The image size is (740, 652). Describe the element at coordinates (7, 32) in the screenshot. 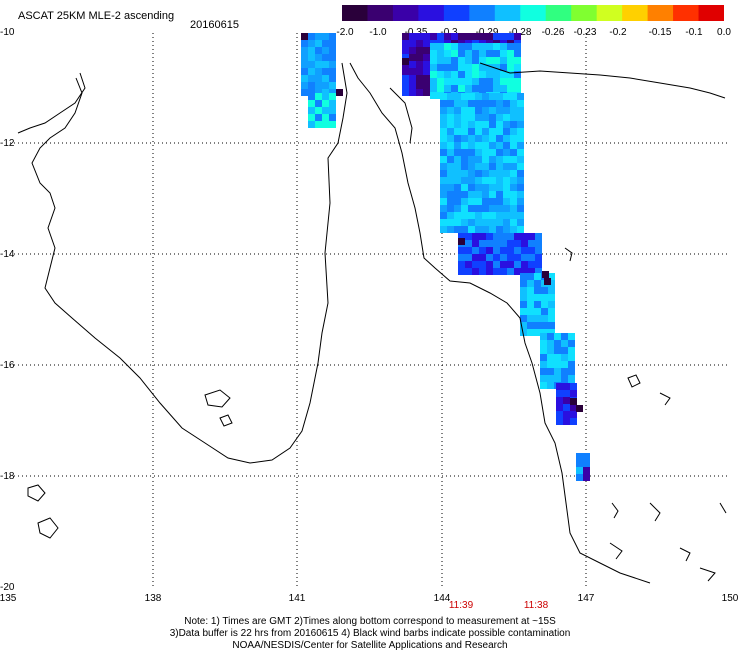

I see `latitude-label: -10` at that location.